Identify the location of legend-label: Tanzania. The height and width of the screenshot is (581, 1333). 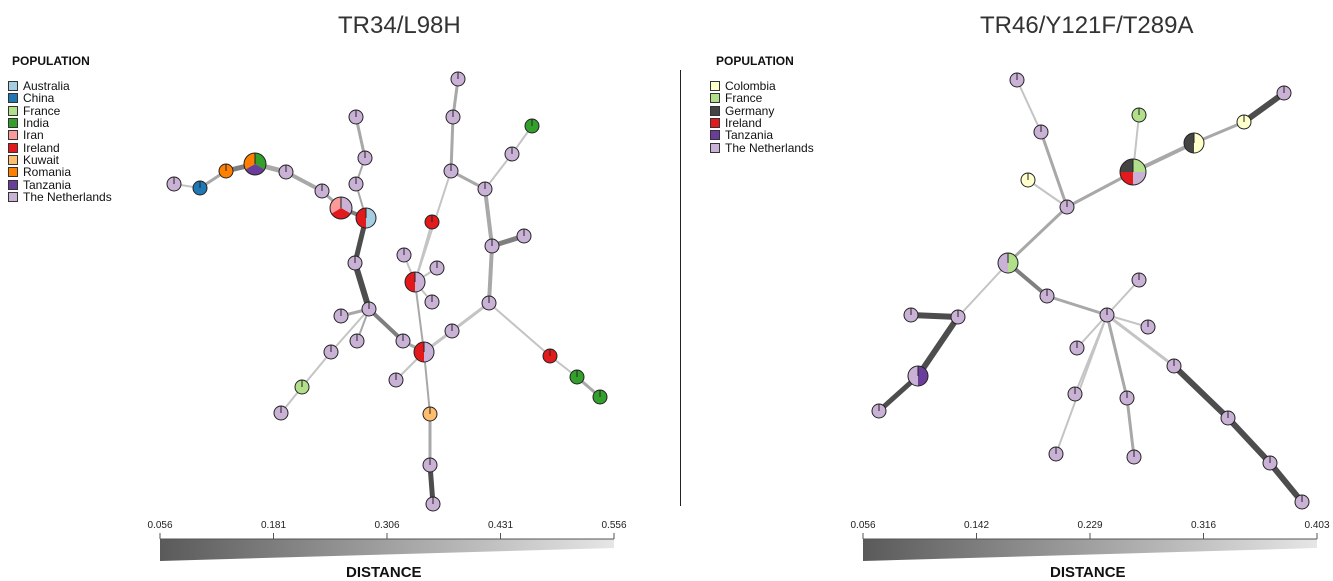
(749, 135).